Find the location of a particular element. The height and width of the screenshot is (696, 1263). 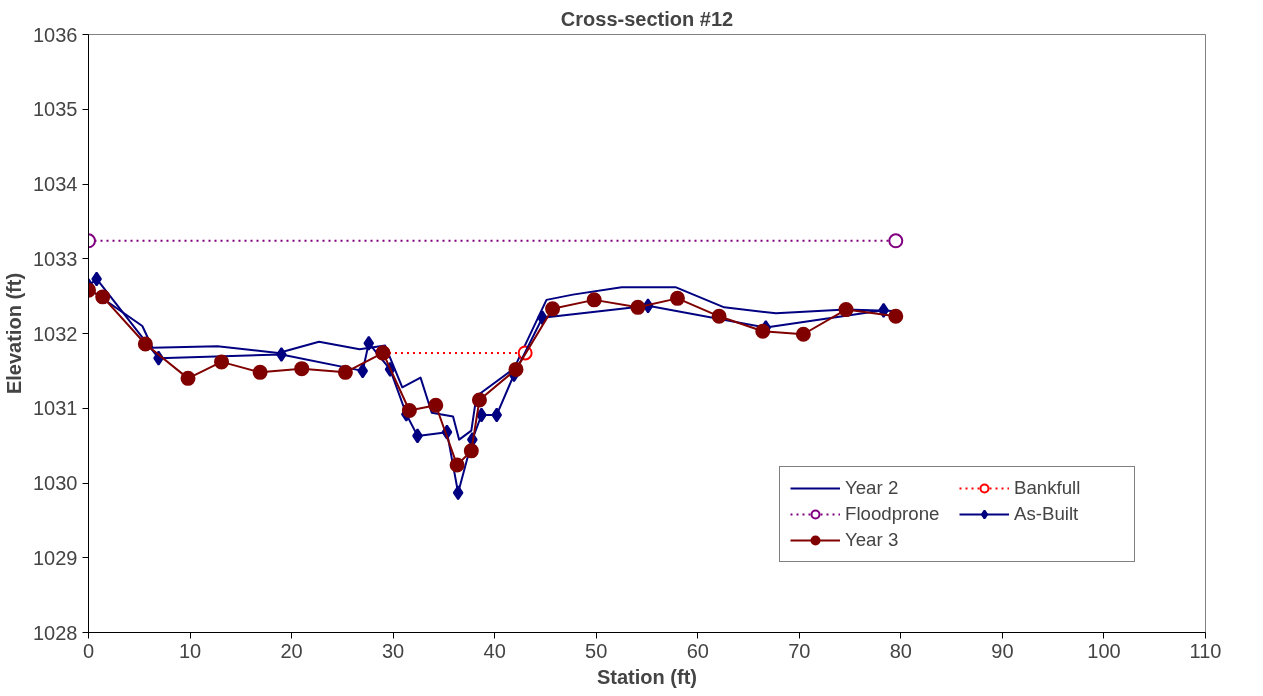

y-axis-title: Elevation (ft) is located at coordinates (14, 333).